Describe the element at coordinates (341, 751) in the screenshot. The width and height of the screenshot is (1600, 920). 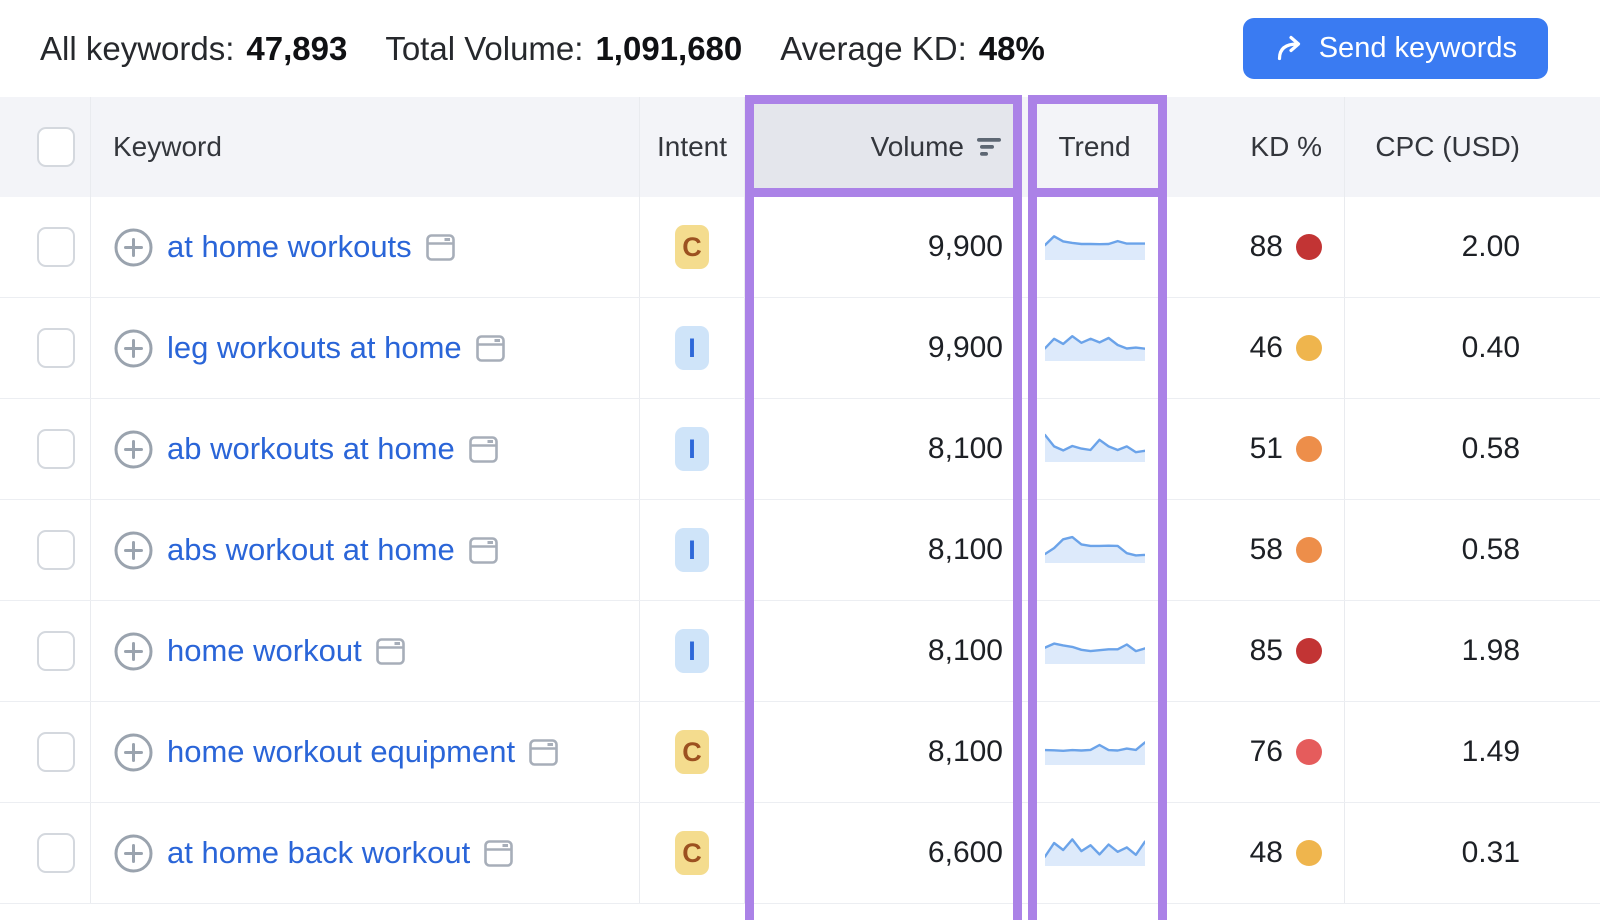
I see `keyword-link: home workout equipment` at that location.